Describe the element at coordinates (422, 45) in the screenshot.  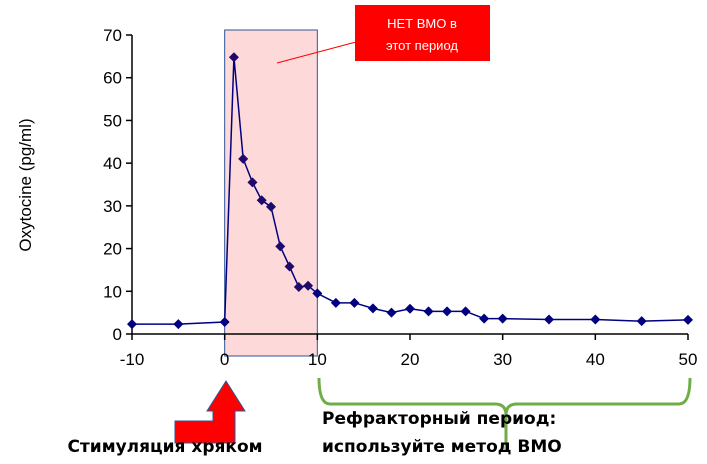
I see `callout-text-2: этот период` at that location.